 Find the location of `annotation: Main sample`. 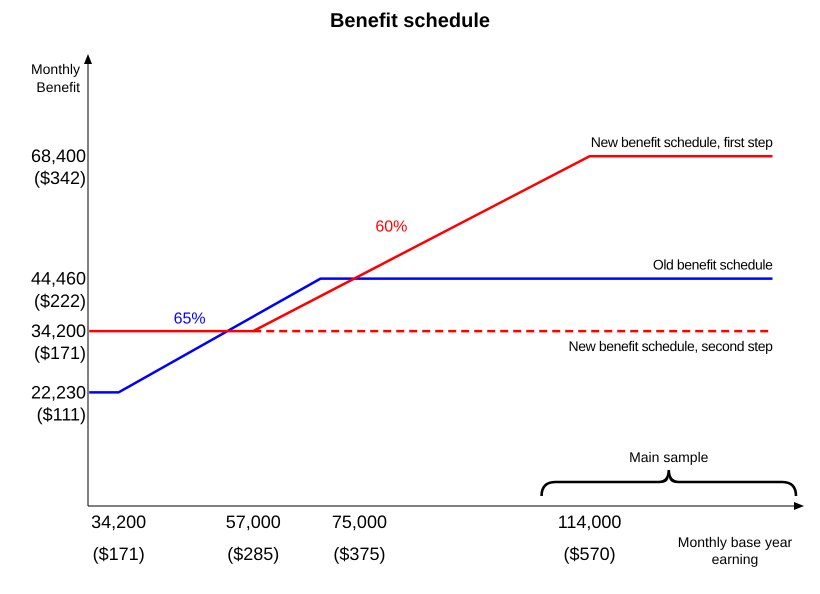

annotation: Main sample is located at coordinates (669, 457).